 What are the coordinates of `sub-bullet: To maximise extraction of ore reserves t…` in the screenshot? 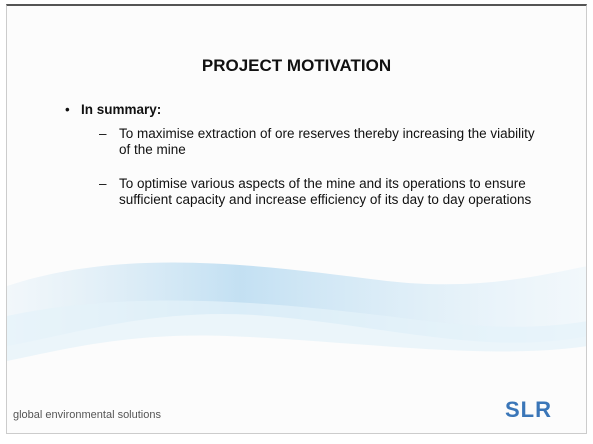 It's located at (319, 142).